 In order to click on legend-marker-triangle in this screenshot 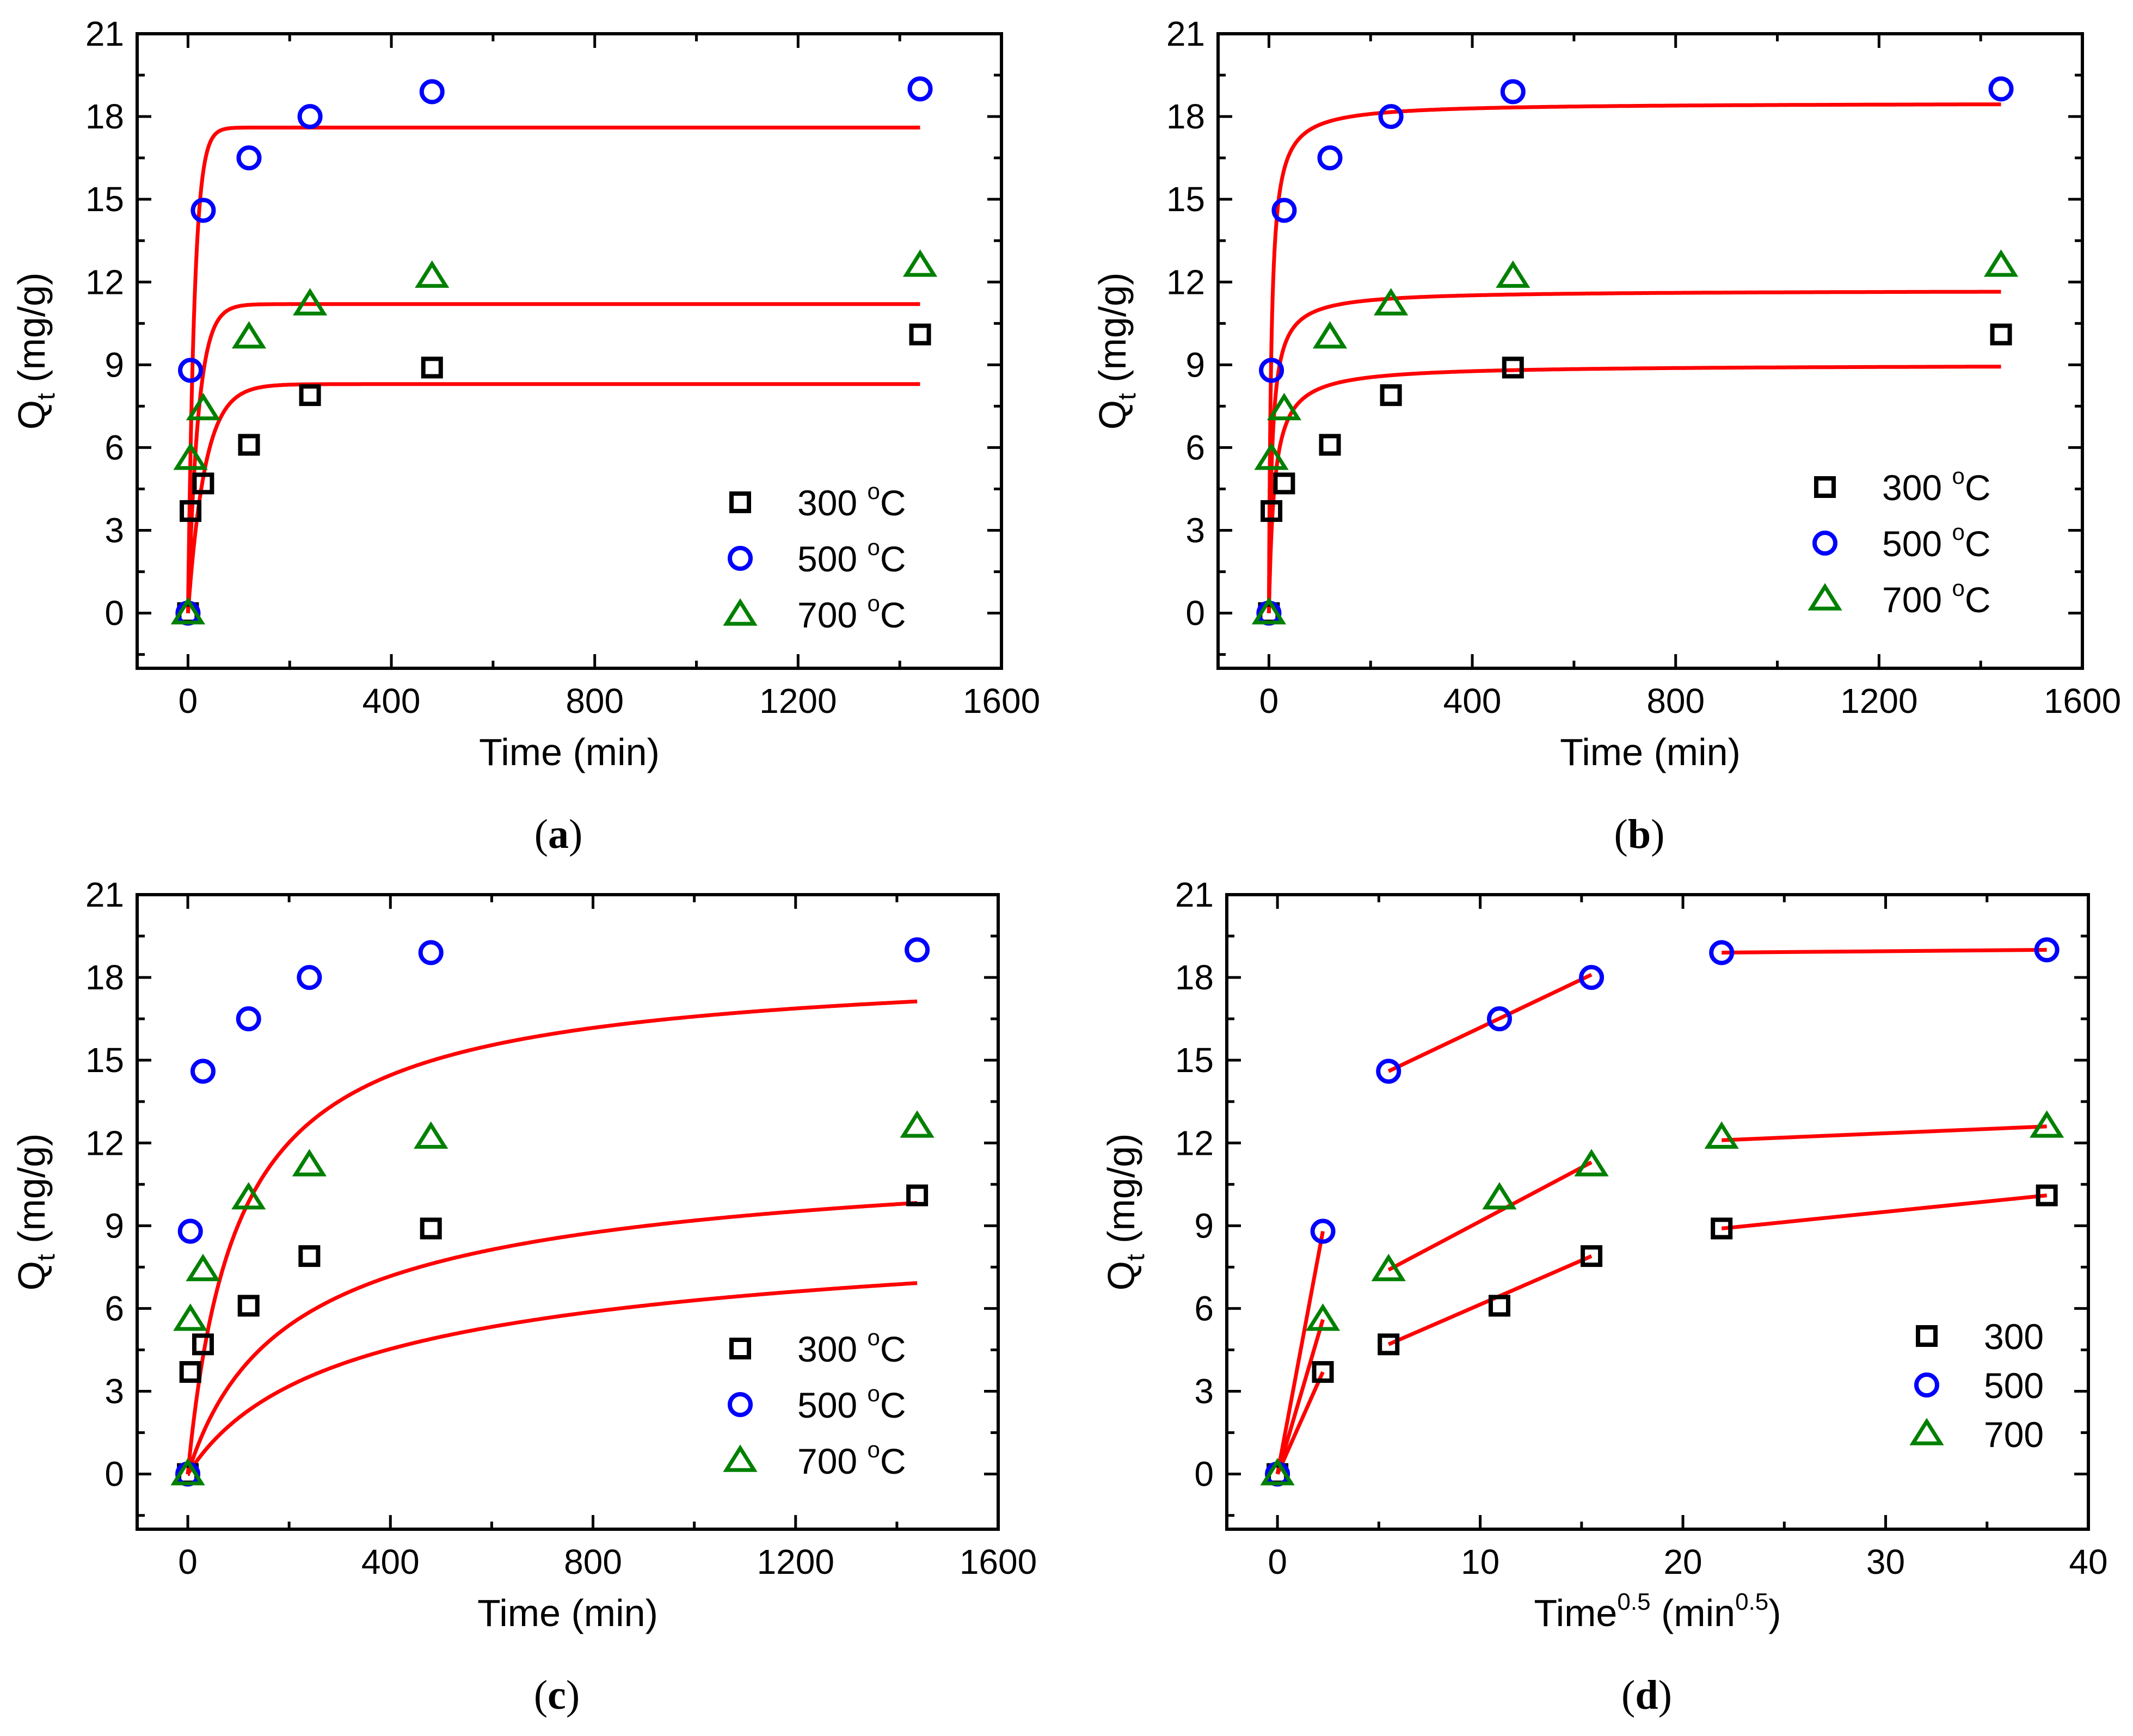, I will do `click(1926, 1431)`.